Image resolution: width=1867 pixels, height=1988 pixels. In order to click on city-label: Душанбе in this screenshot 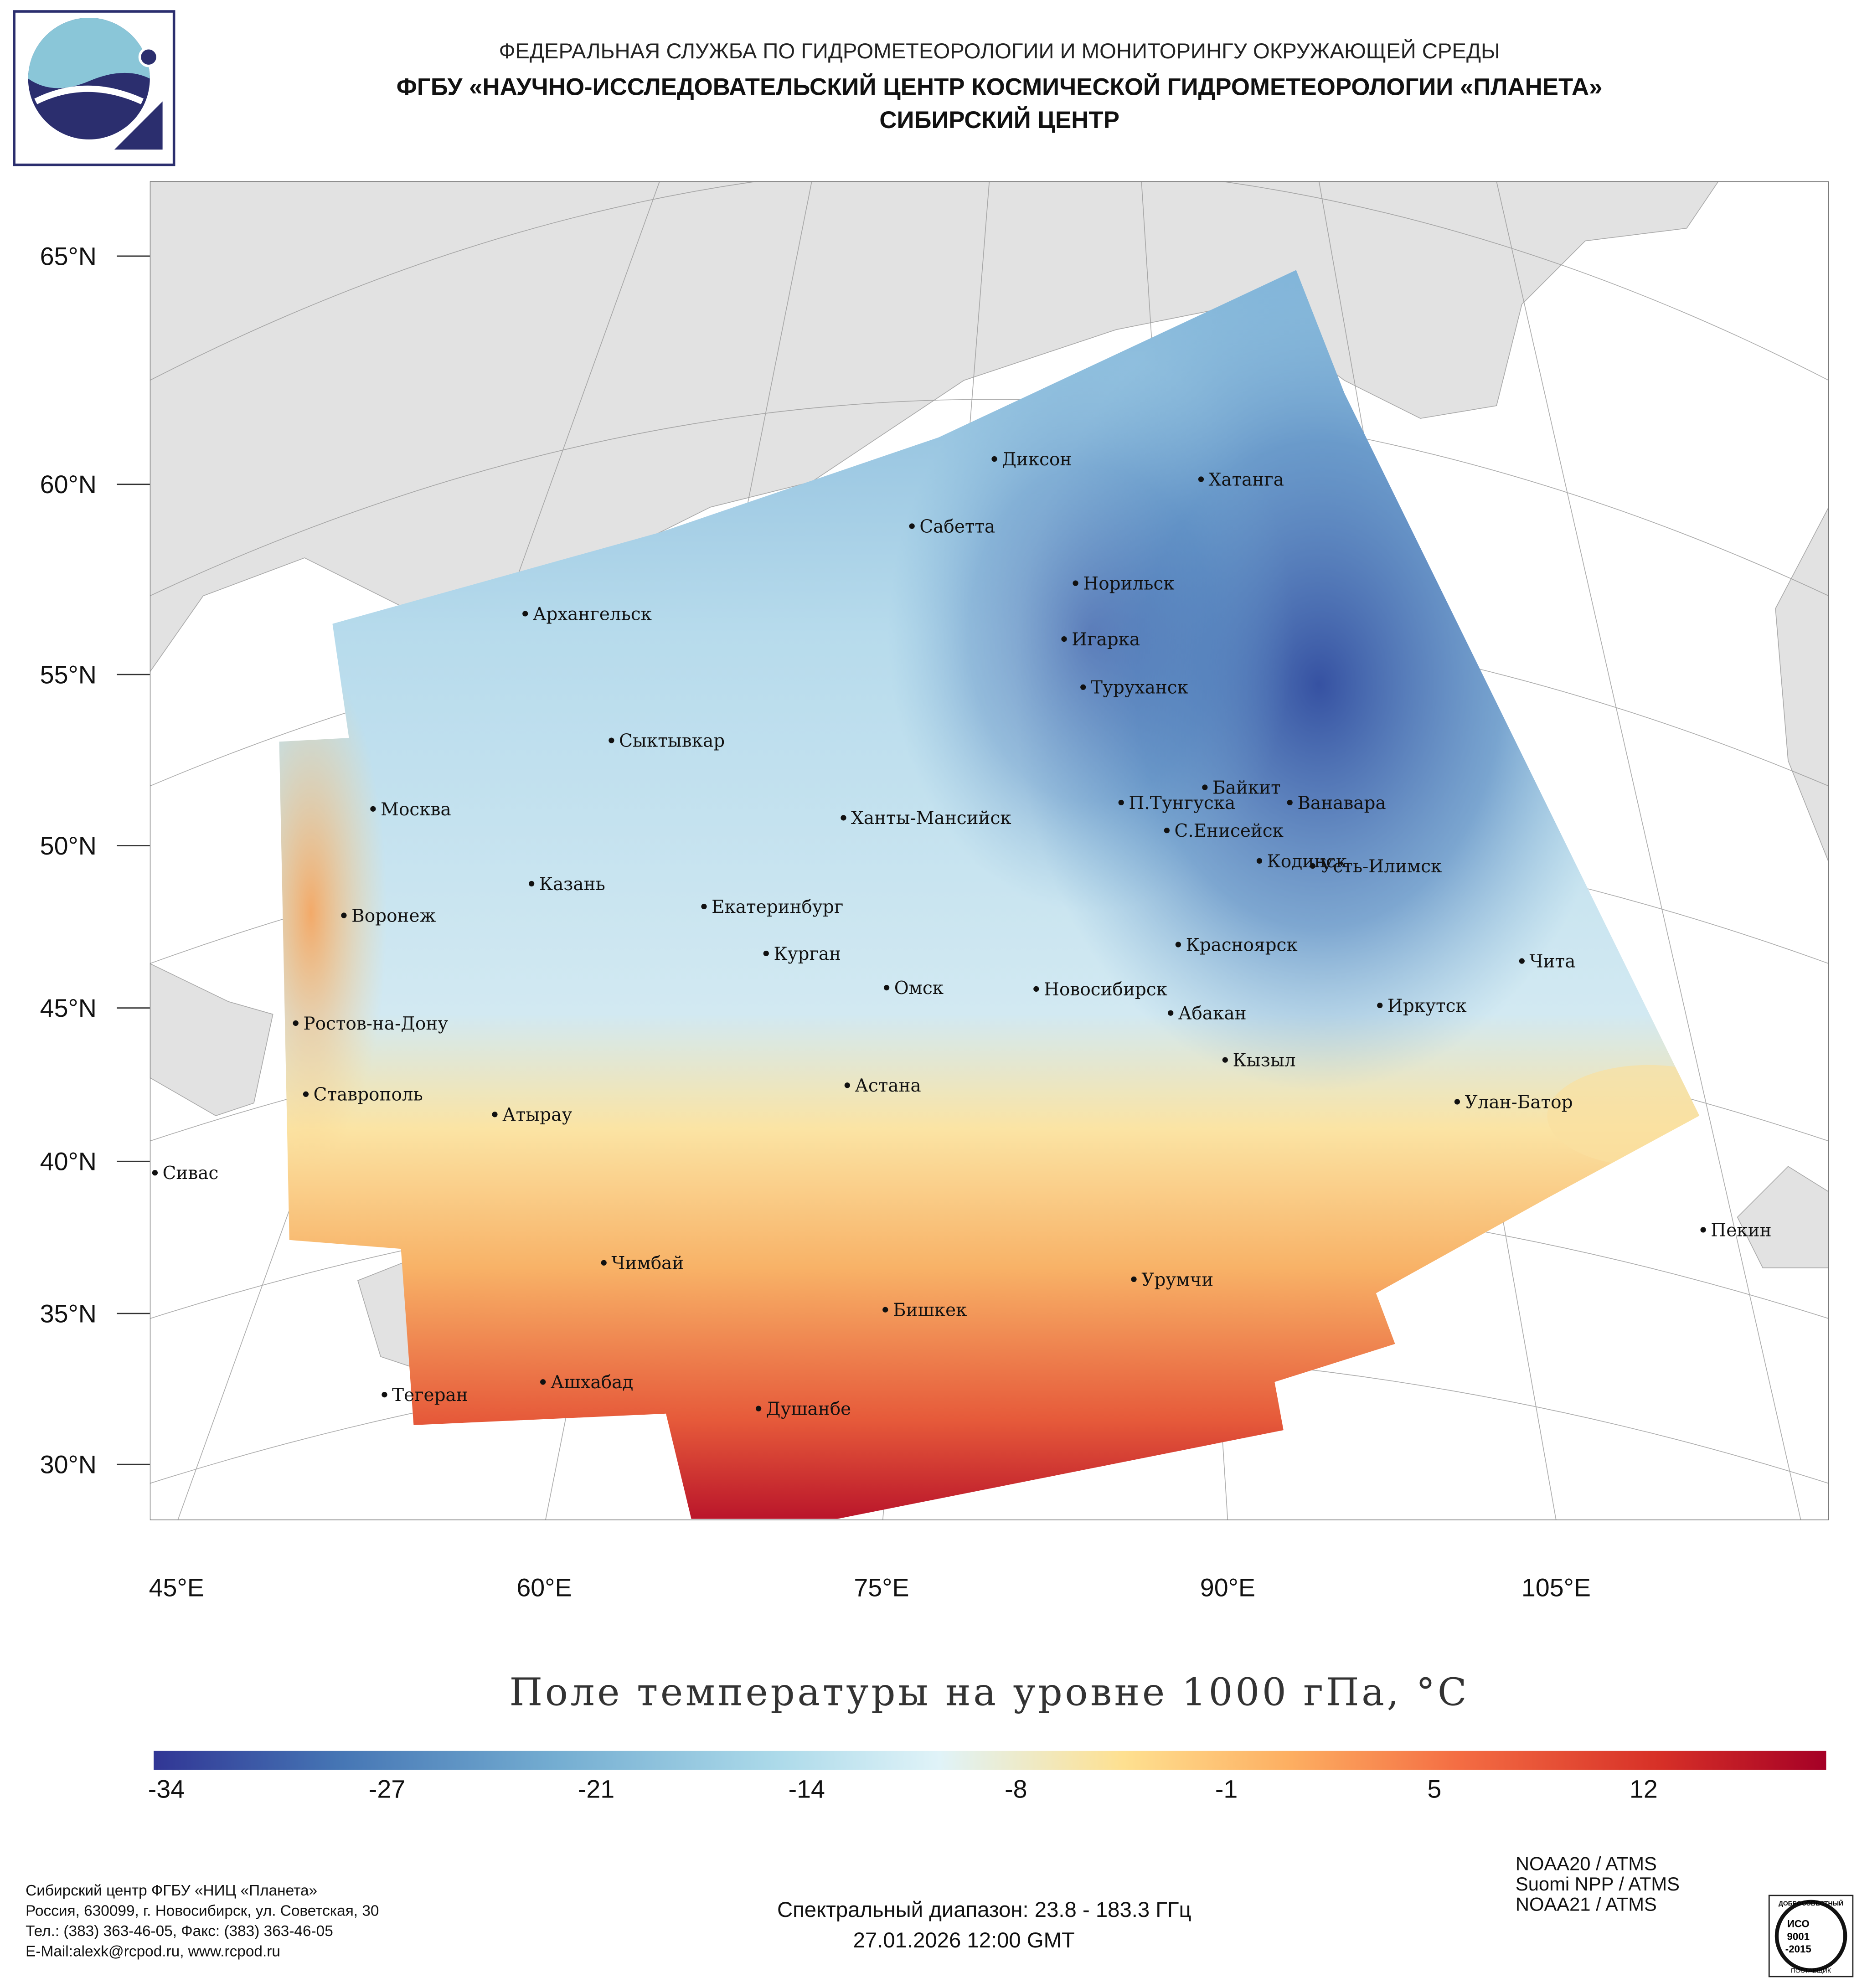, I will do `click(808, 1410)`.